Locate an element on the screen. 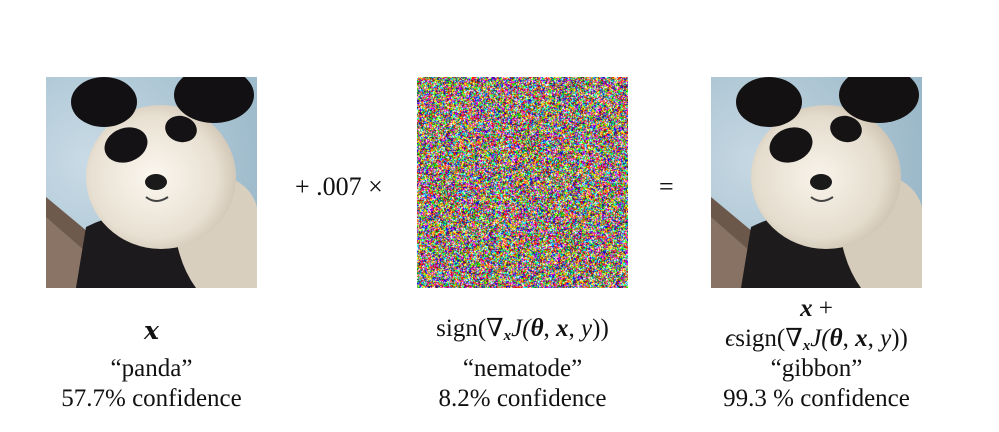  operator-plus-scale: + .007 × is located at coordinates (339, 186).